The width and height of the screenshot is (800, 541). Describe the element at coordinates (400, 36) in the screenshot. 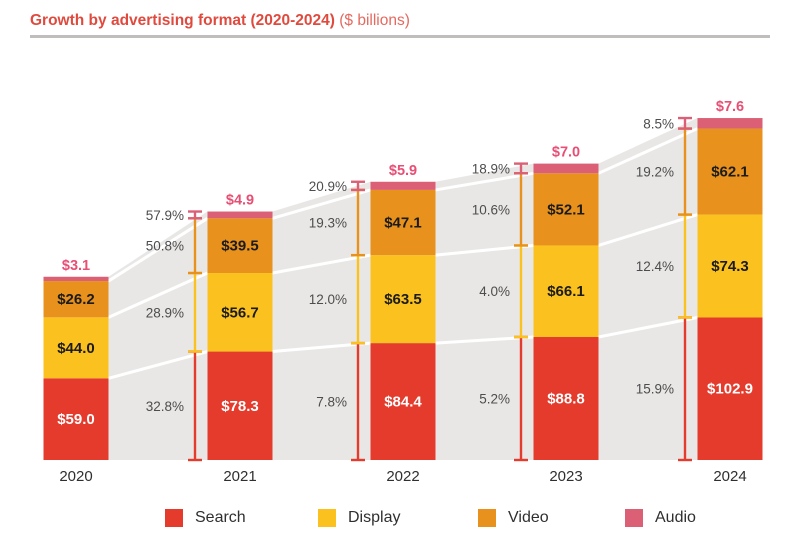

I see `title-divider` at that location.